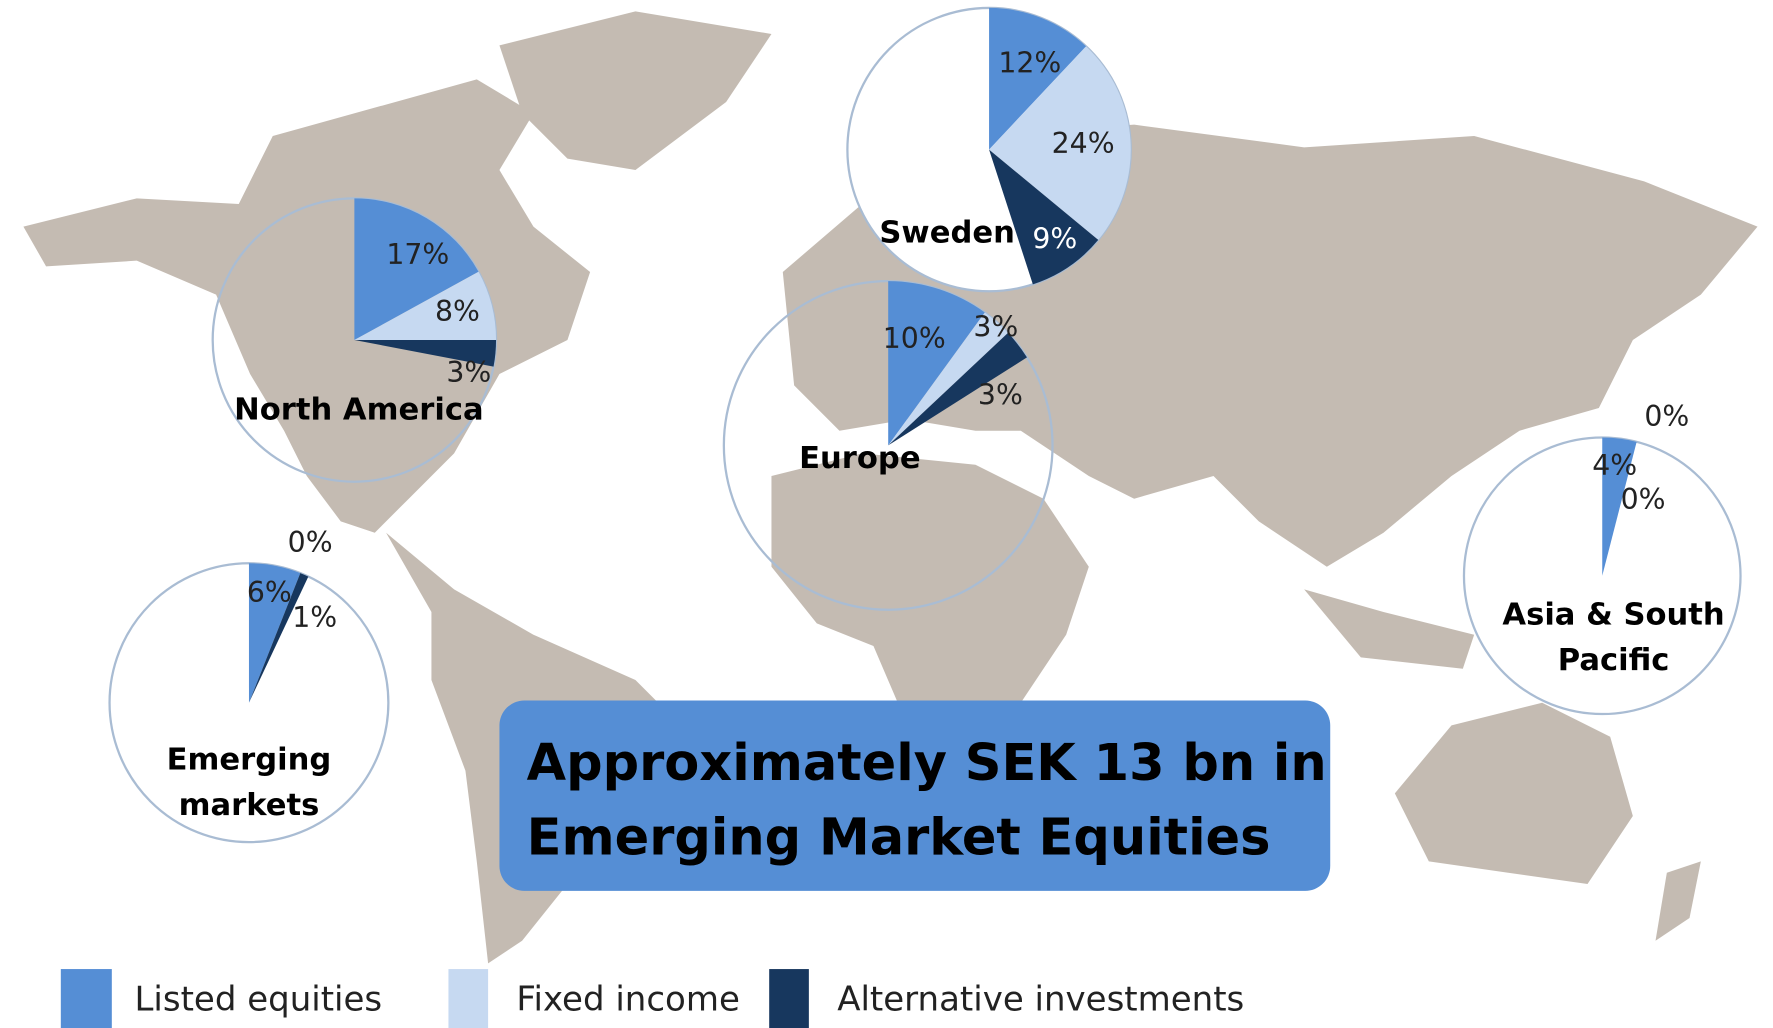 This screenshot has width=1773, height=1028. I want to click on pie-title: Europe, so click(860, 458).